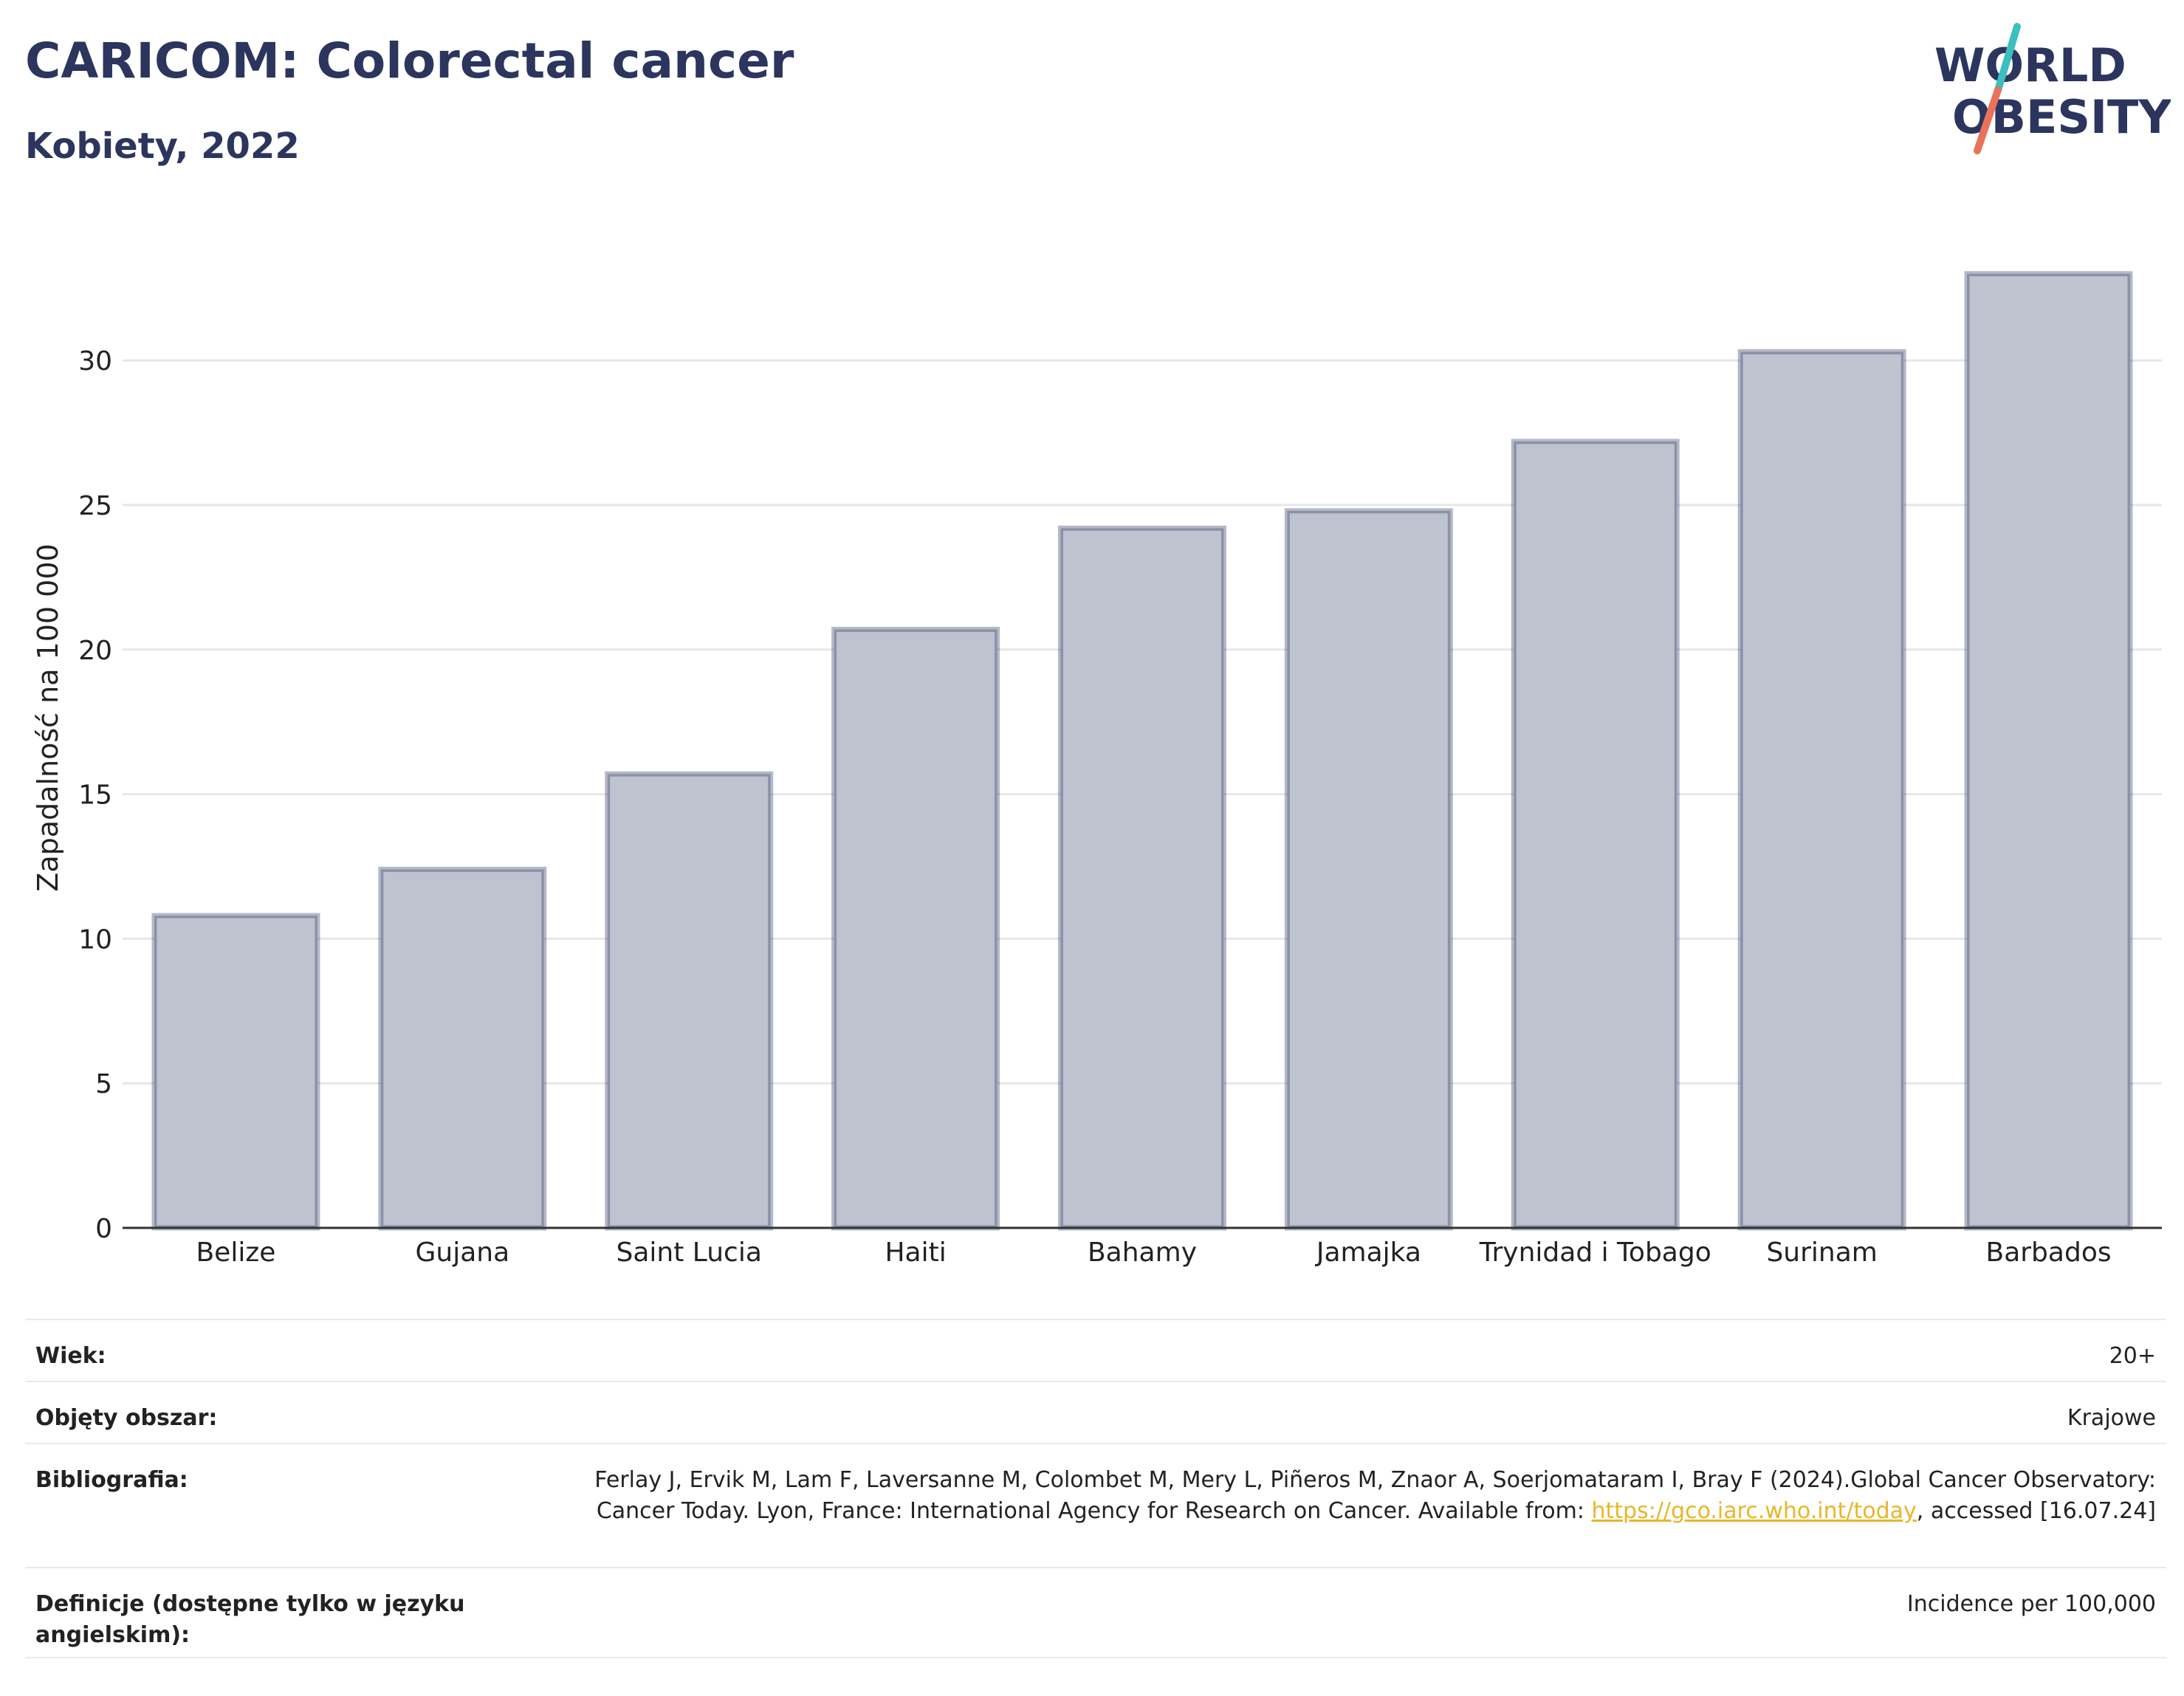  What do you see at coordinates (2031, 1604) in the screenshot?
I see `meta-value-definitions: Incidence per 100,000` at bounding box center [2031, 1604].